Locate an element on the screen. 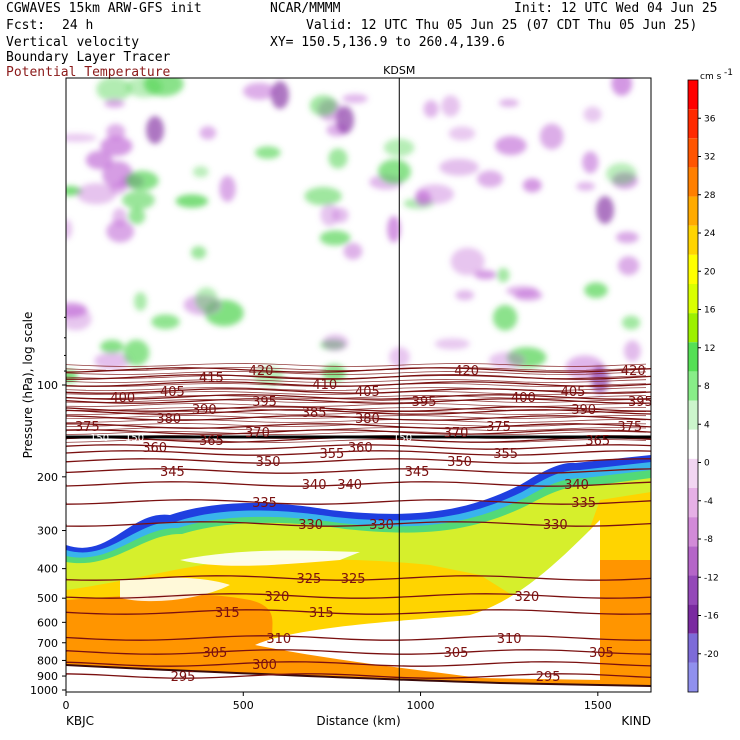 Image resolution: width=740 pixels, height=740 pixels. theta-420-label: 420 is located at coordinates (633, 371).